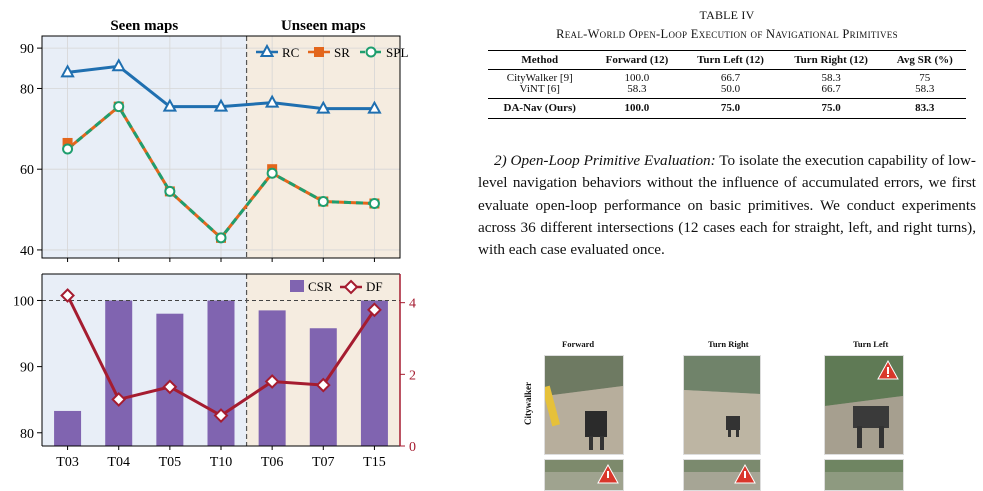 This screenshot has width=983, height=491. What do you see at coordinates (540, 108) in the screenshot?
I see `table-cell: DA-Nav (Ours)` at bounding box center [540, 108].